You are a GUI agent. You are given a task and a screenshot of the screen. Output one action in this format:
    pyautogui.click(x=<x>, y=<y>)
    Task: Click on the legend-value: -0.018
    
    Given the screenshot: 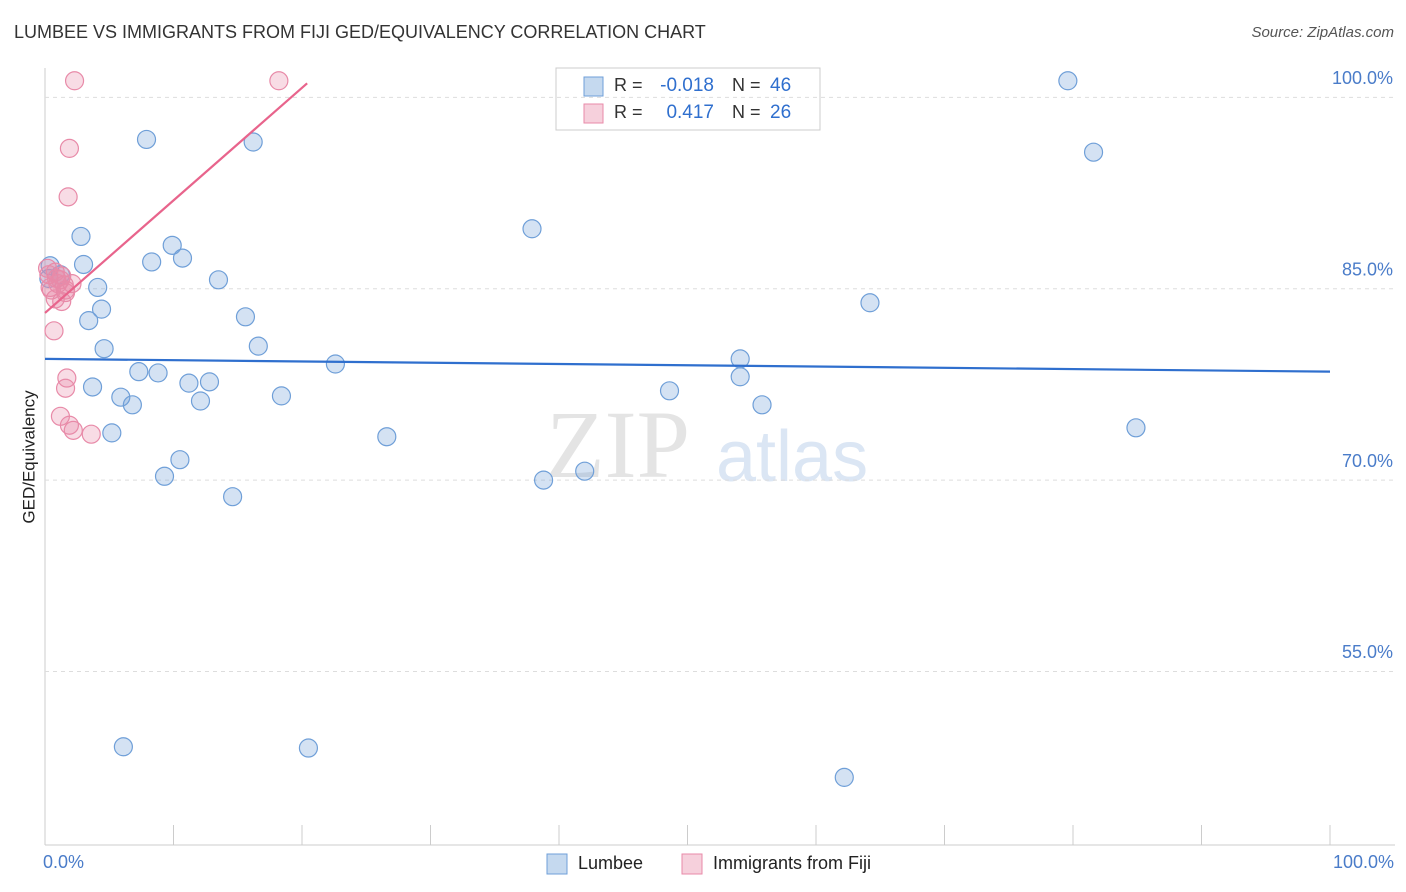 What is the action you would take?
    pyautogui.click(x=687, y=85)
    